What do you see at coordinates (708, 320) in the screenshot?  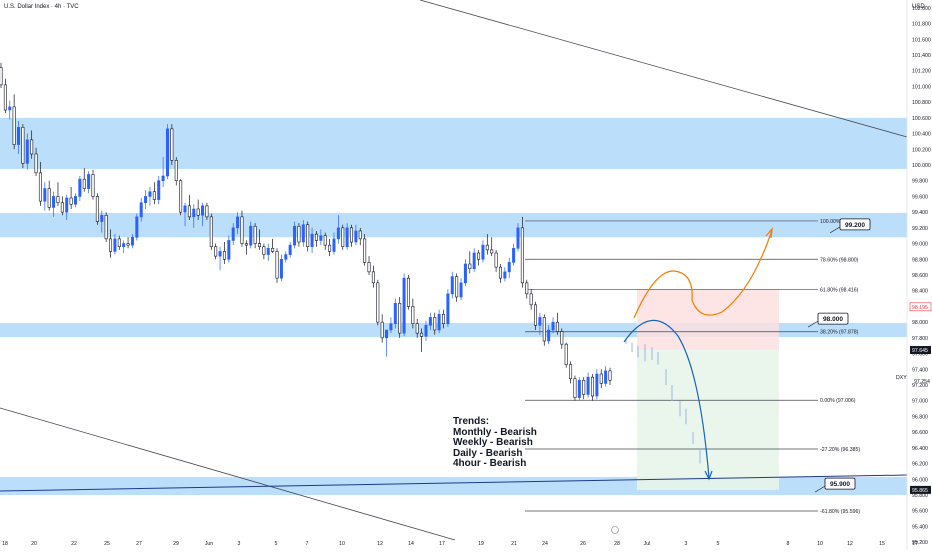 I see `stop-loss-zone` at bounding box center [708, 320].